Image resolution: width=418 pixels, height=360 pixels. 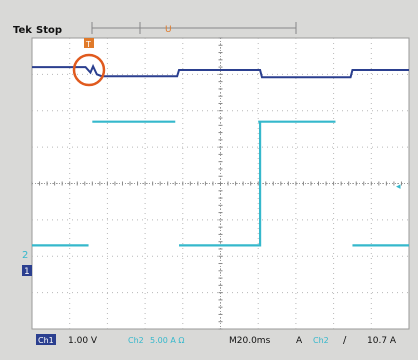 What do you see at coordinates (49, 30) in the screenshot?
I see `header-status: Stop` at bounding box center [49, 30].